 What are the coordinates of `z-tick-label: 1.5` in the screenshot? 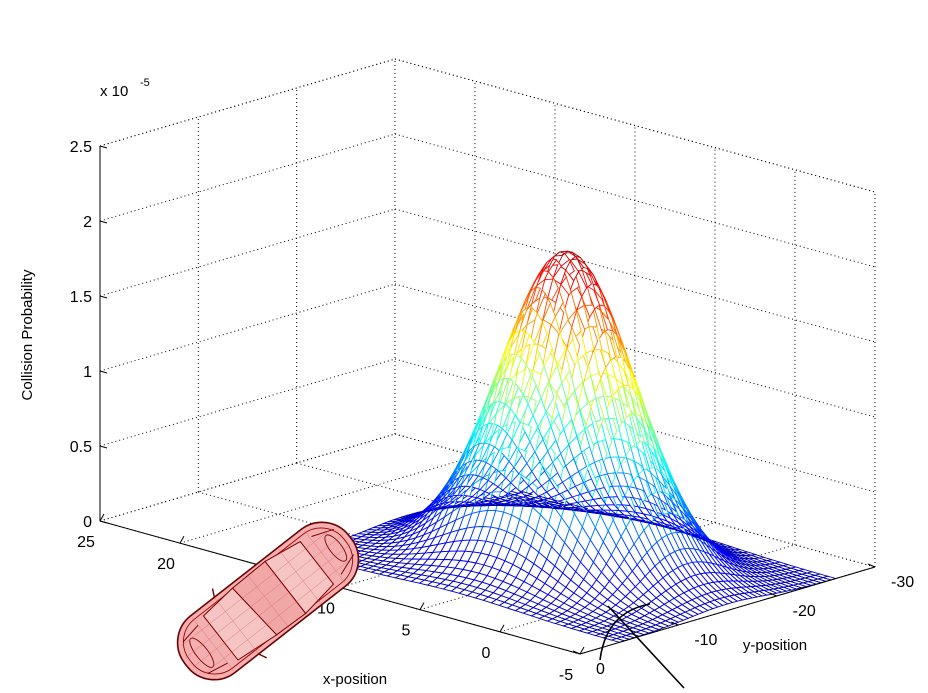 It's located at (81, 297).